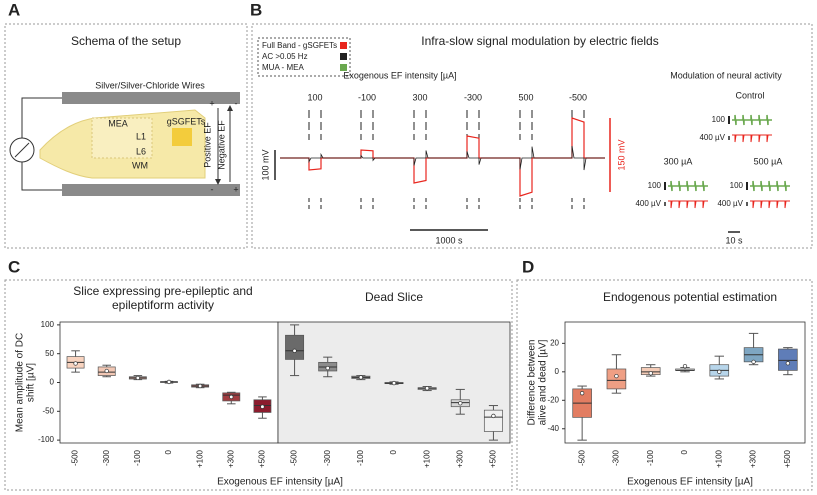 The image size is (817, 495). Describe the element at coordinates (553, 428) in the screenshot. I see `y-tick-label: -40` at that location.